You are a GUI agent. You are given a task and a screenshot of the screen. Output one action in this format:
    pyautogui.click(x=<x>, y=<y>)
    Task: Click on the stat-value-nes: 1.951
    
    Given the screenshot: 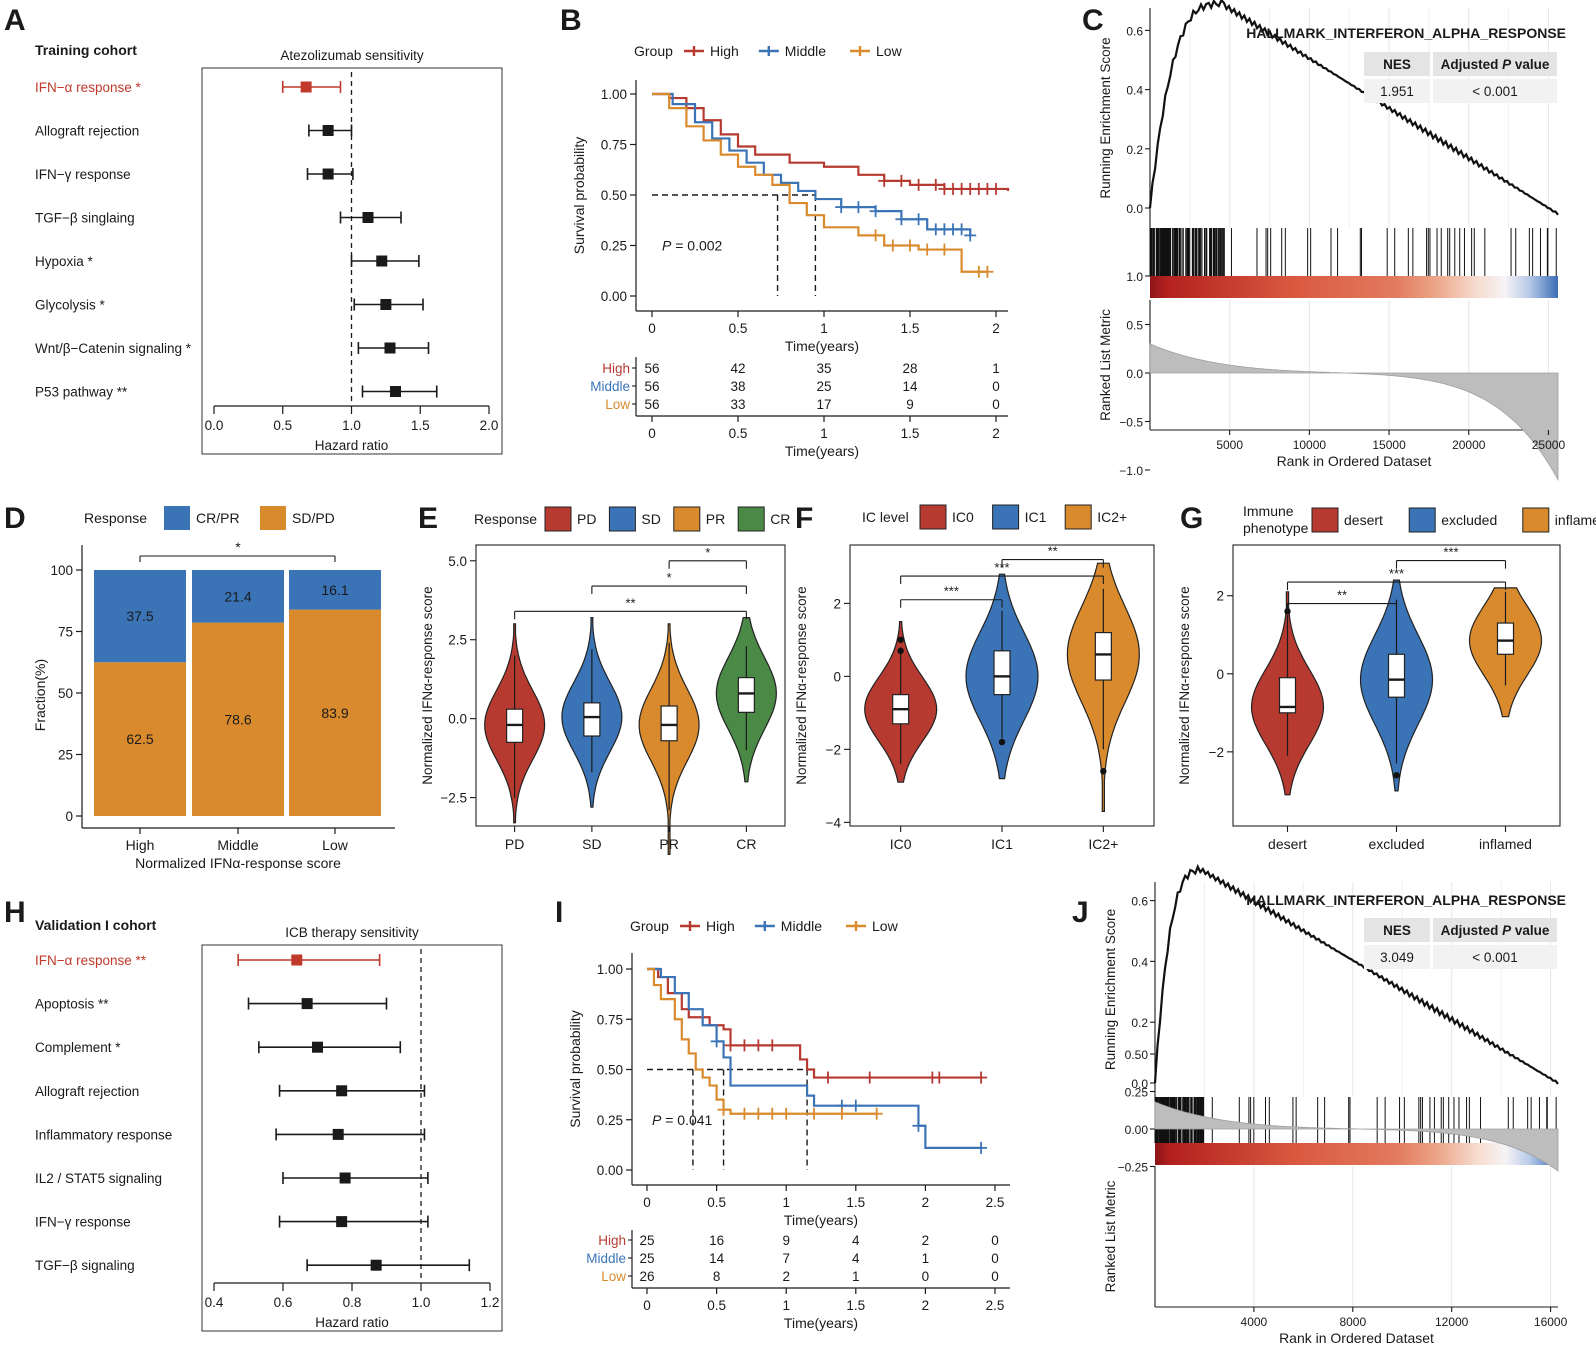 What is the action you would take?
    pyautogui.click(x=1397, y=91)
    